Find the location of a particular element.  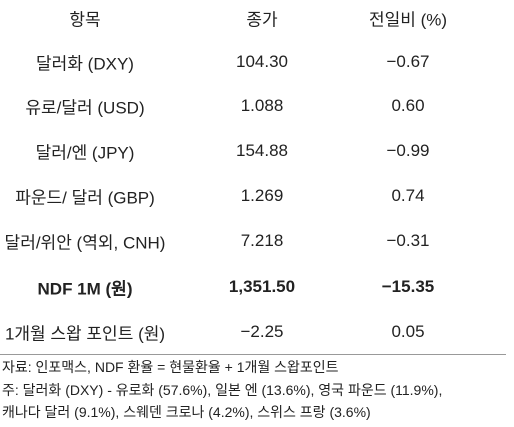

table-cell: 파운드/ 달러 (GBP) is located at coordinates (85, 198).